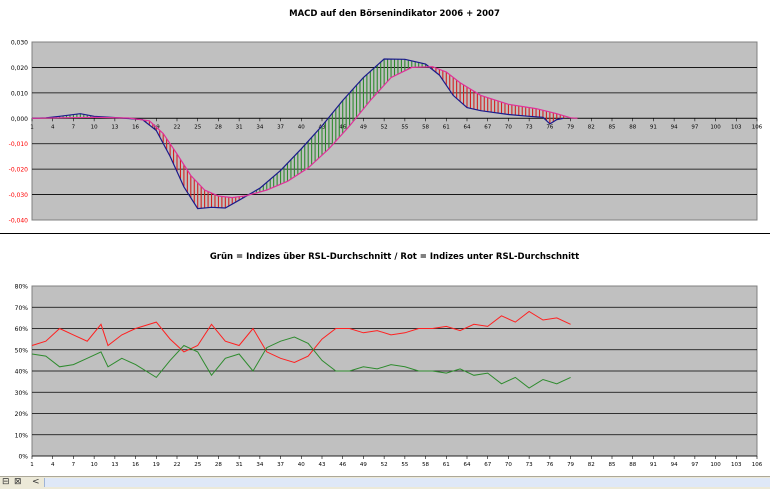  Describe the element at coordinates (342, 465) in the screenshot. I see `x-tick-label: 46` at that location.